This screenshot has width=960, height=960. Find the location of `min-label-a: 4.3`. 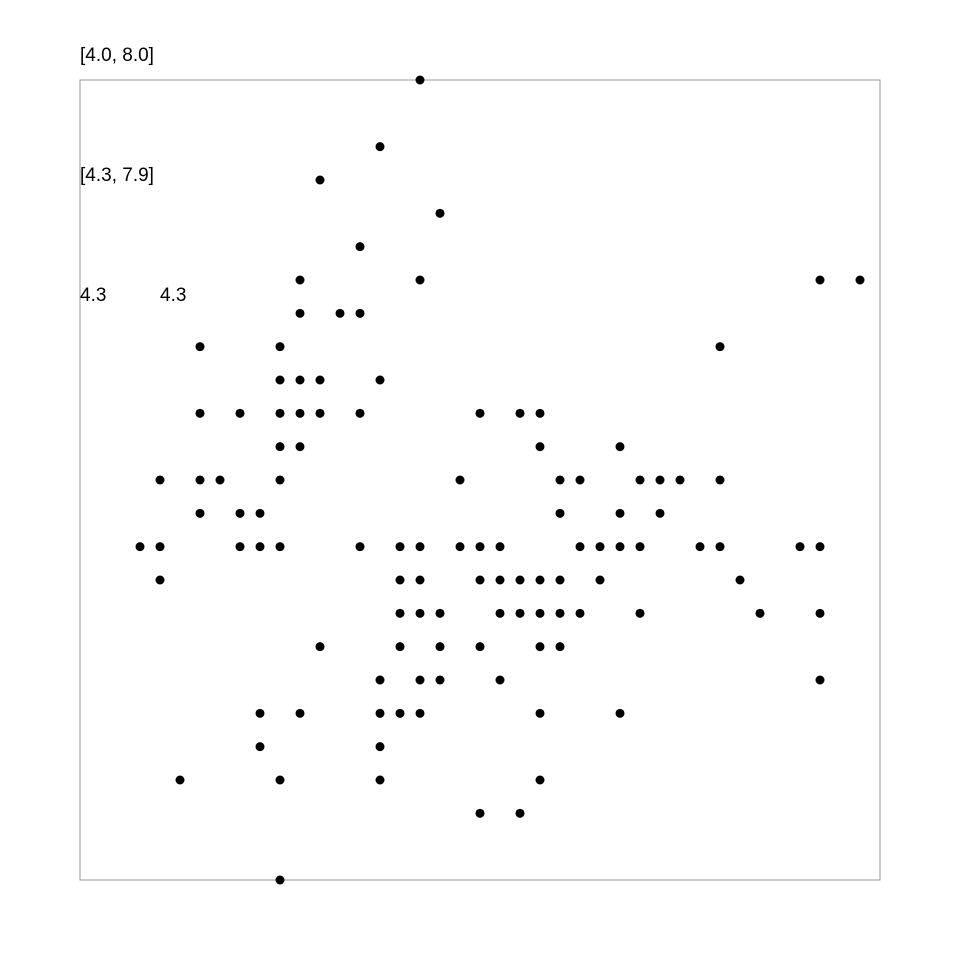

min-label-a: 4.3 is located at coordinates (93, 295).